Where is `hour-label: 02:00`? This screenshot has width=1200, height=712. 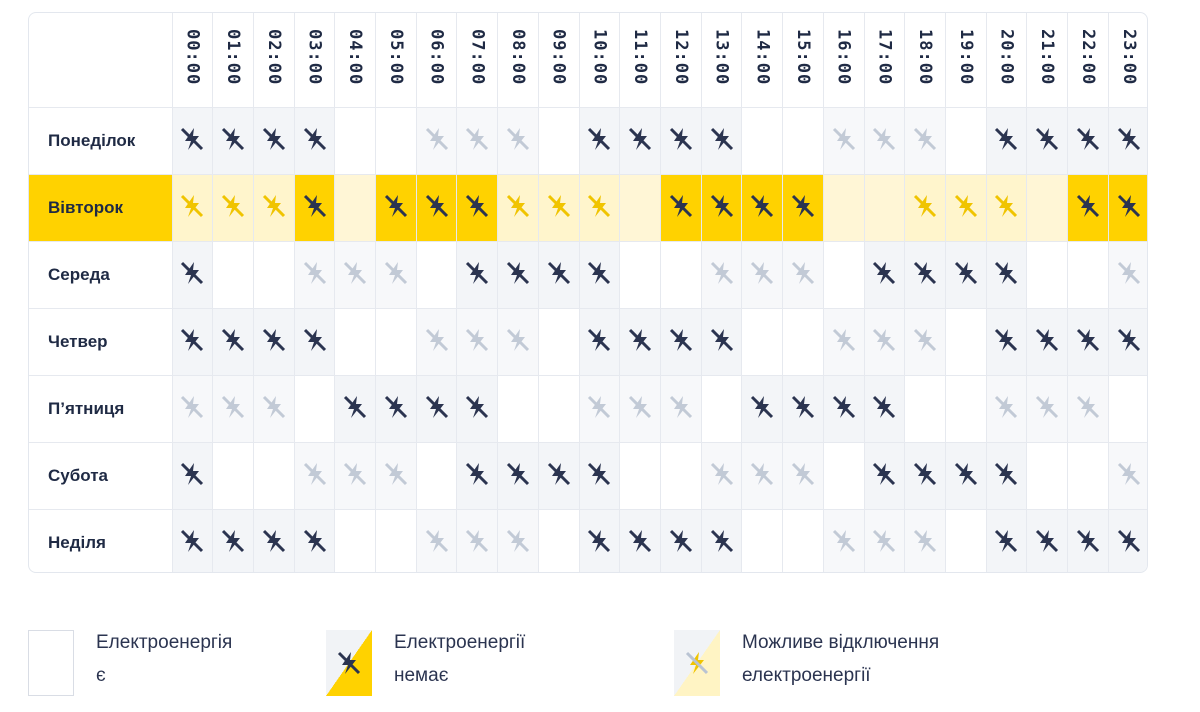
hour-label: 02:00 is located at coordinates (273, 57).